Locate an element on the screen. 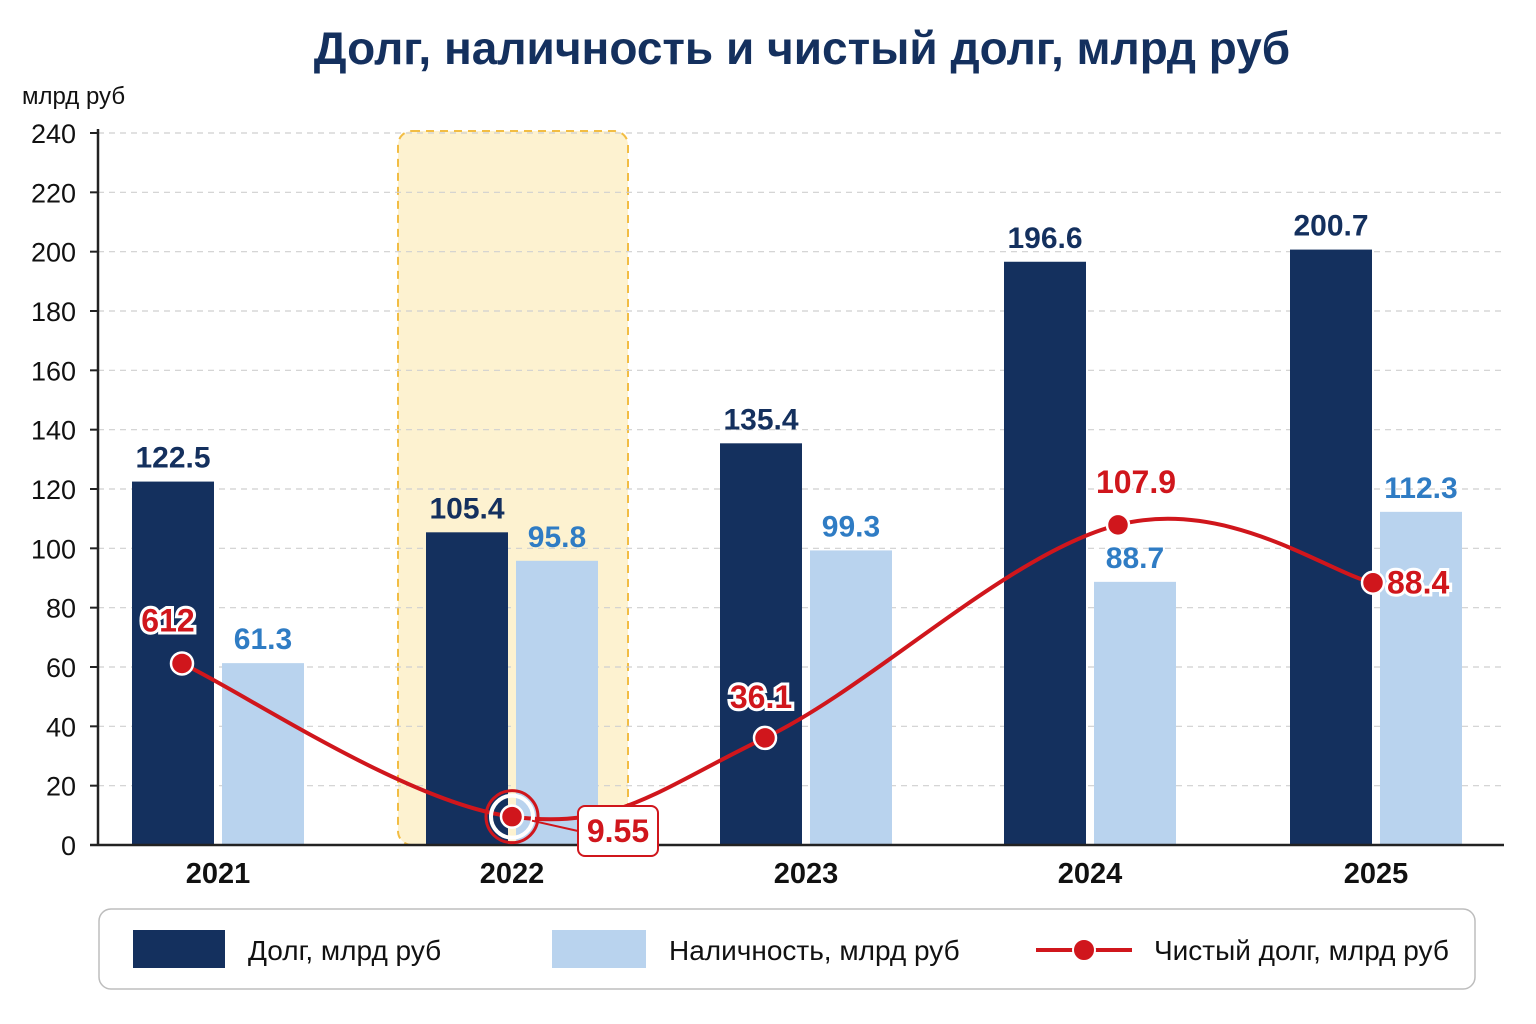  net-debt-point-2023 is located at coordinates (765, 738).